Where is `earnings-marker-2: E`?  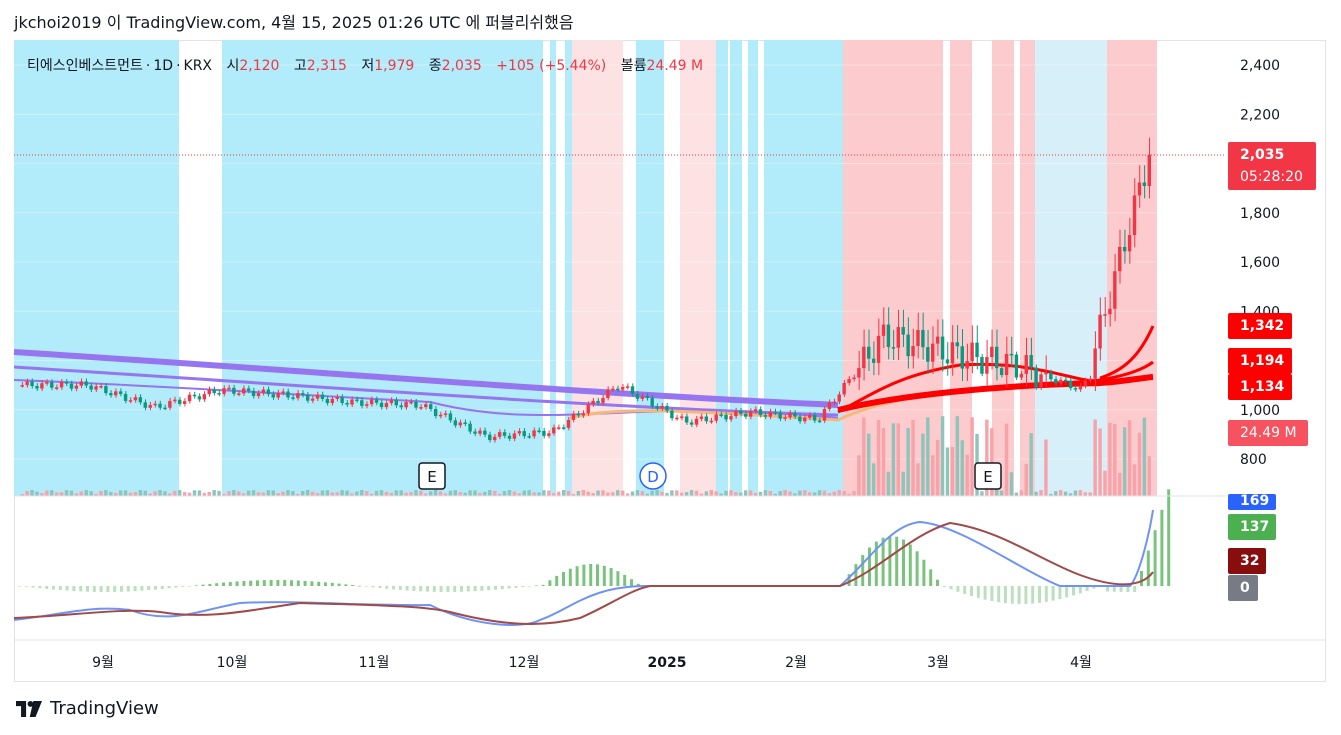
earnings-marker-2: E is located at coordinates (988, 476).